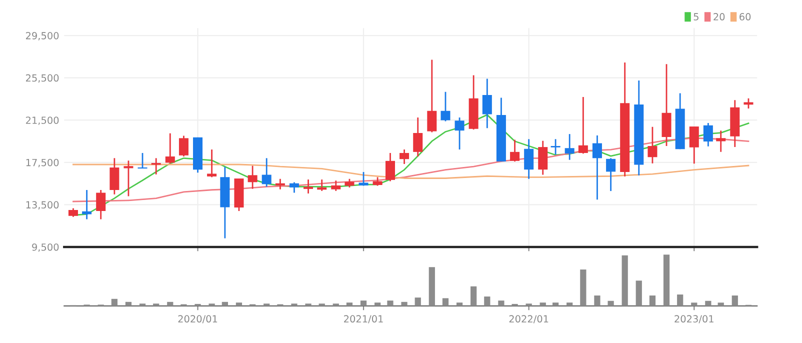 The image size is (802, 343). I want to click on x-tick-label: 2022/01, so click(528, 319).